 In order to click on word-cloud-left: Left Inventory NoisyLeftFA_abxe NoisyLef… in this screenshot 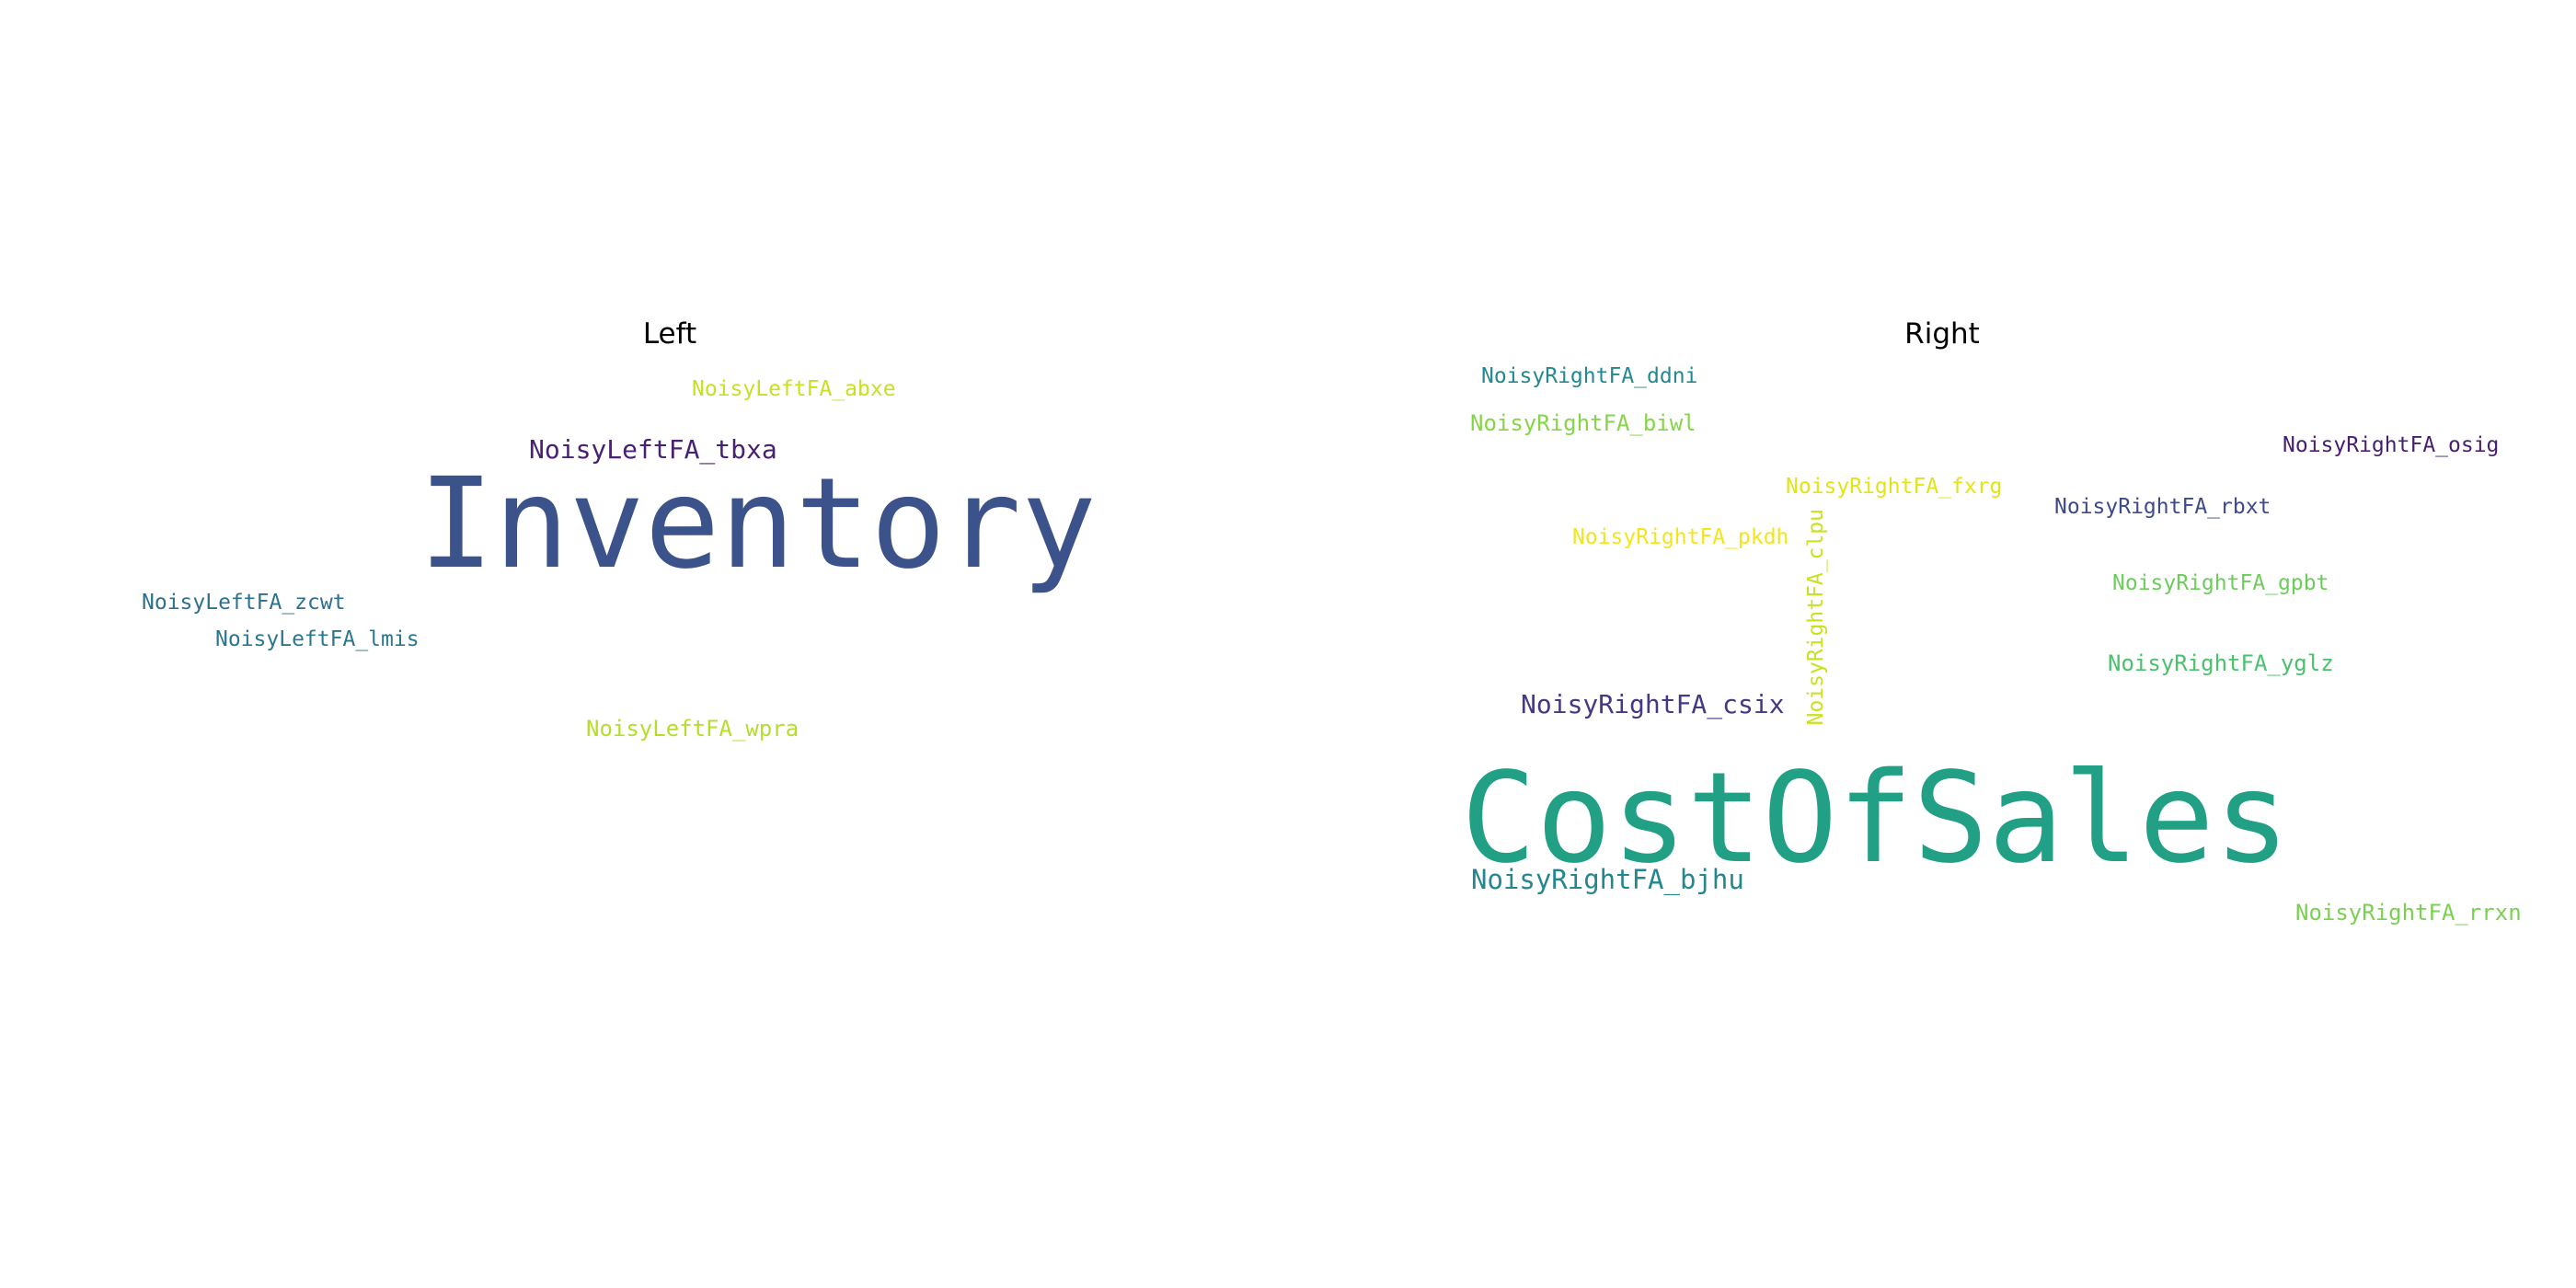, I will do `click(619, 529)`.